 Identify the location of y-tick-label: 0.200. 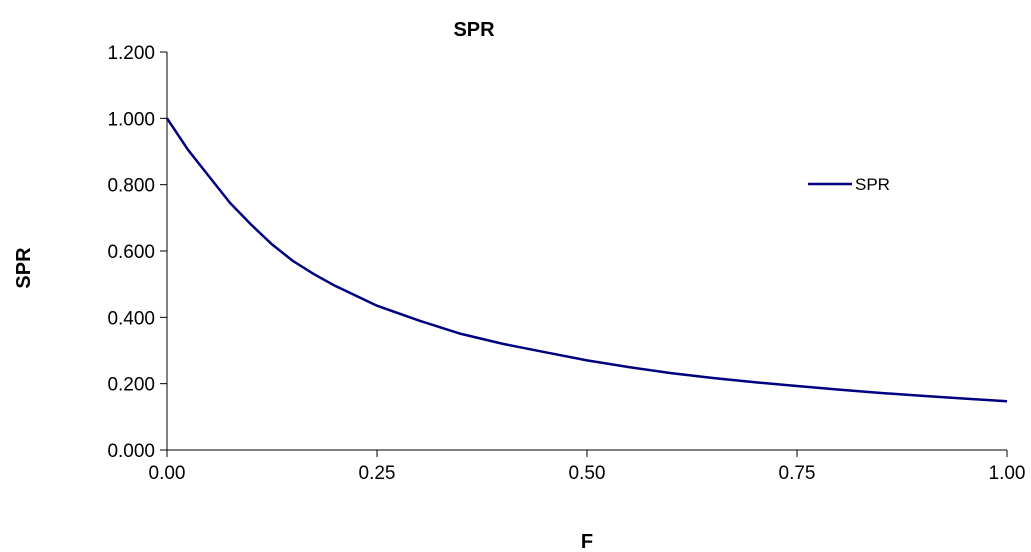
(131, 385).